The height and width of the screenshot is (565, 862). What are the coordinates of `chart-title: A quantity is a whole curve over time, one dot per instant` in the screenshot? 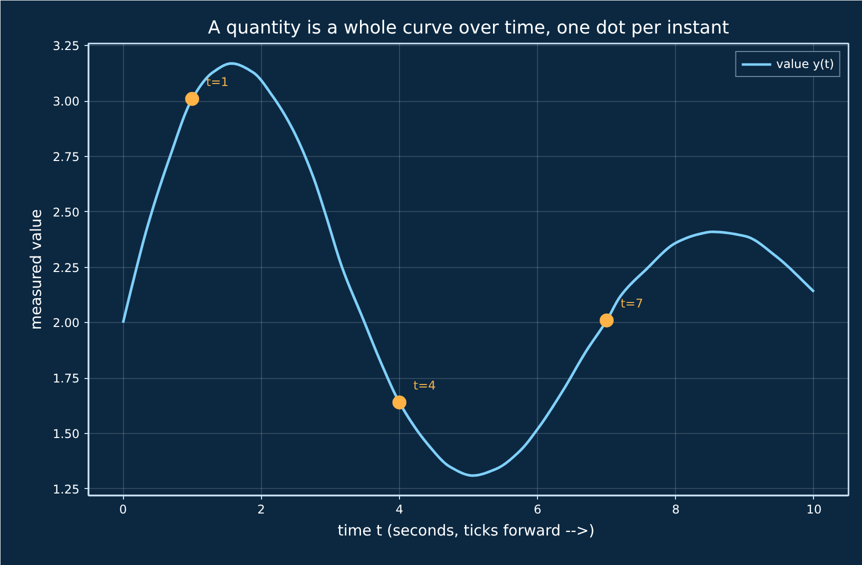 It's located at (469, 28).